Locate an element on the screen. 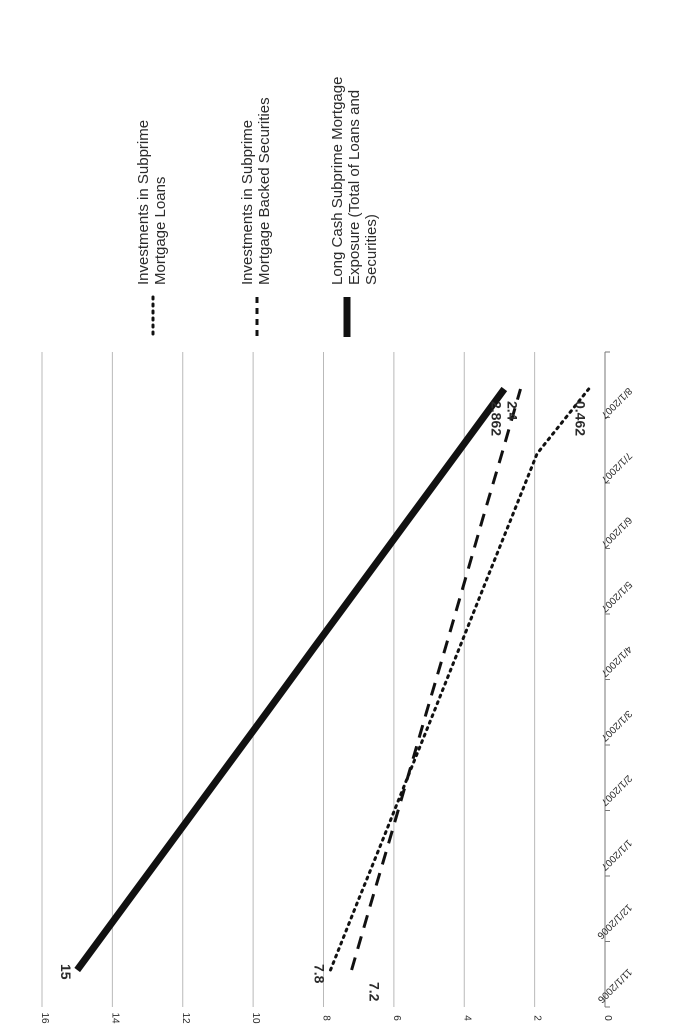 Image resolution: width=686 pixels, height=1028 pixels. data-label: 2.862 is located at coordinates (496, 418).